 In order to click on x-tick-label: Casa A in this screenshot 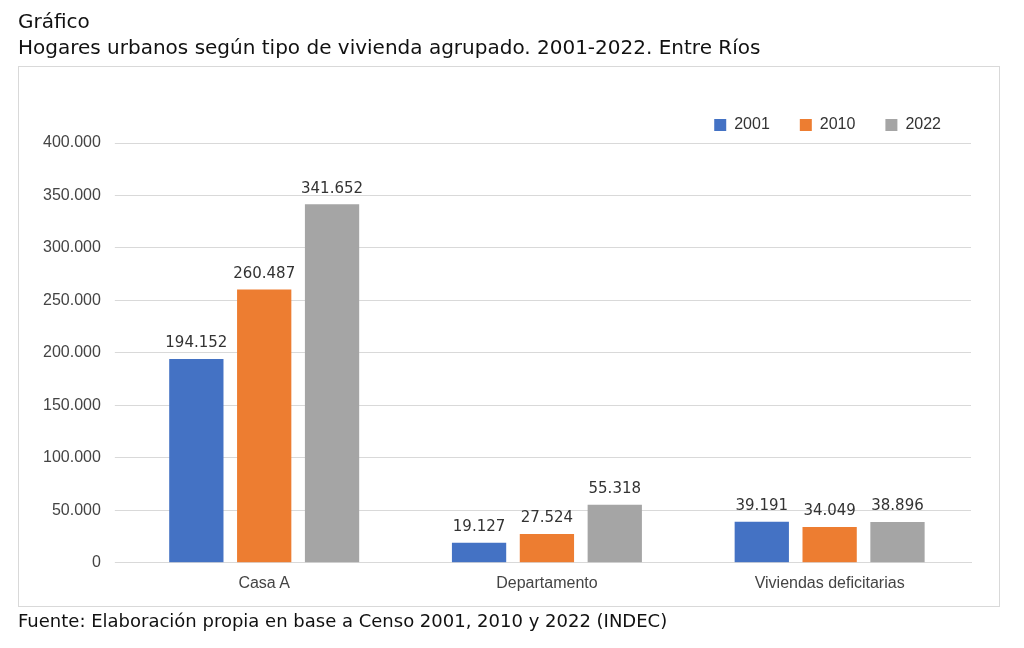, I will do `click(264, 582)`.